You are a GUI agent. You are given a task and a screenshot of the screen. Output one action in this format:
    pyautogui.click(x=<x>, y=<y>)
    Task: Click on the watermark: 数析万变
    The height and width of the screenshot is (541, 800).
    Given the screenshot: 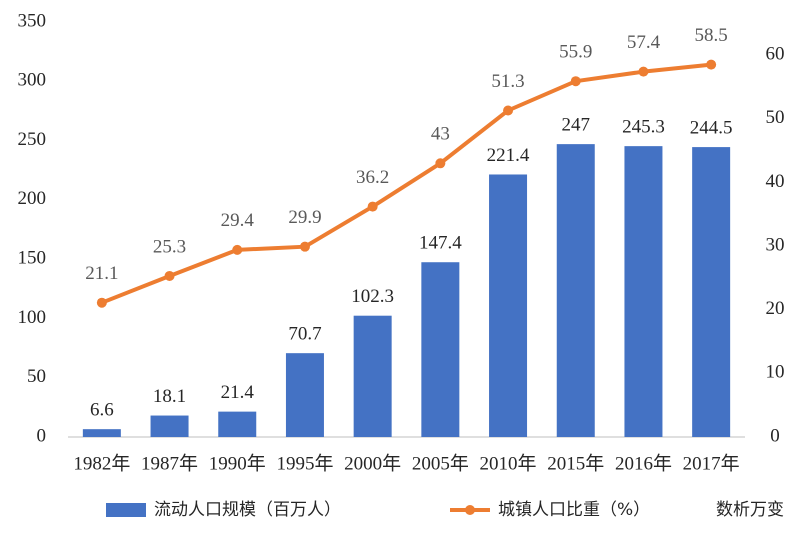 What is the action you would take?
    pyautogui.click(x=750, y=510)
    